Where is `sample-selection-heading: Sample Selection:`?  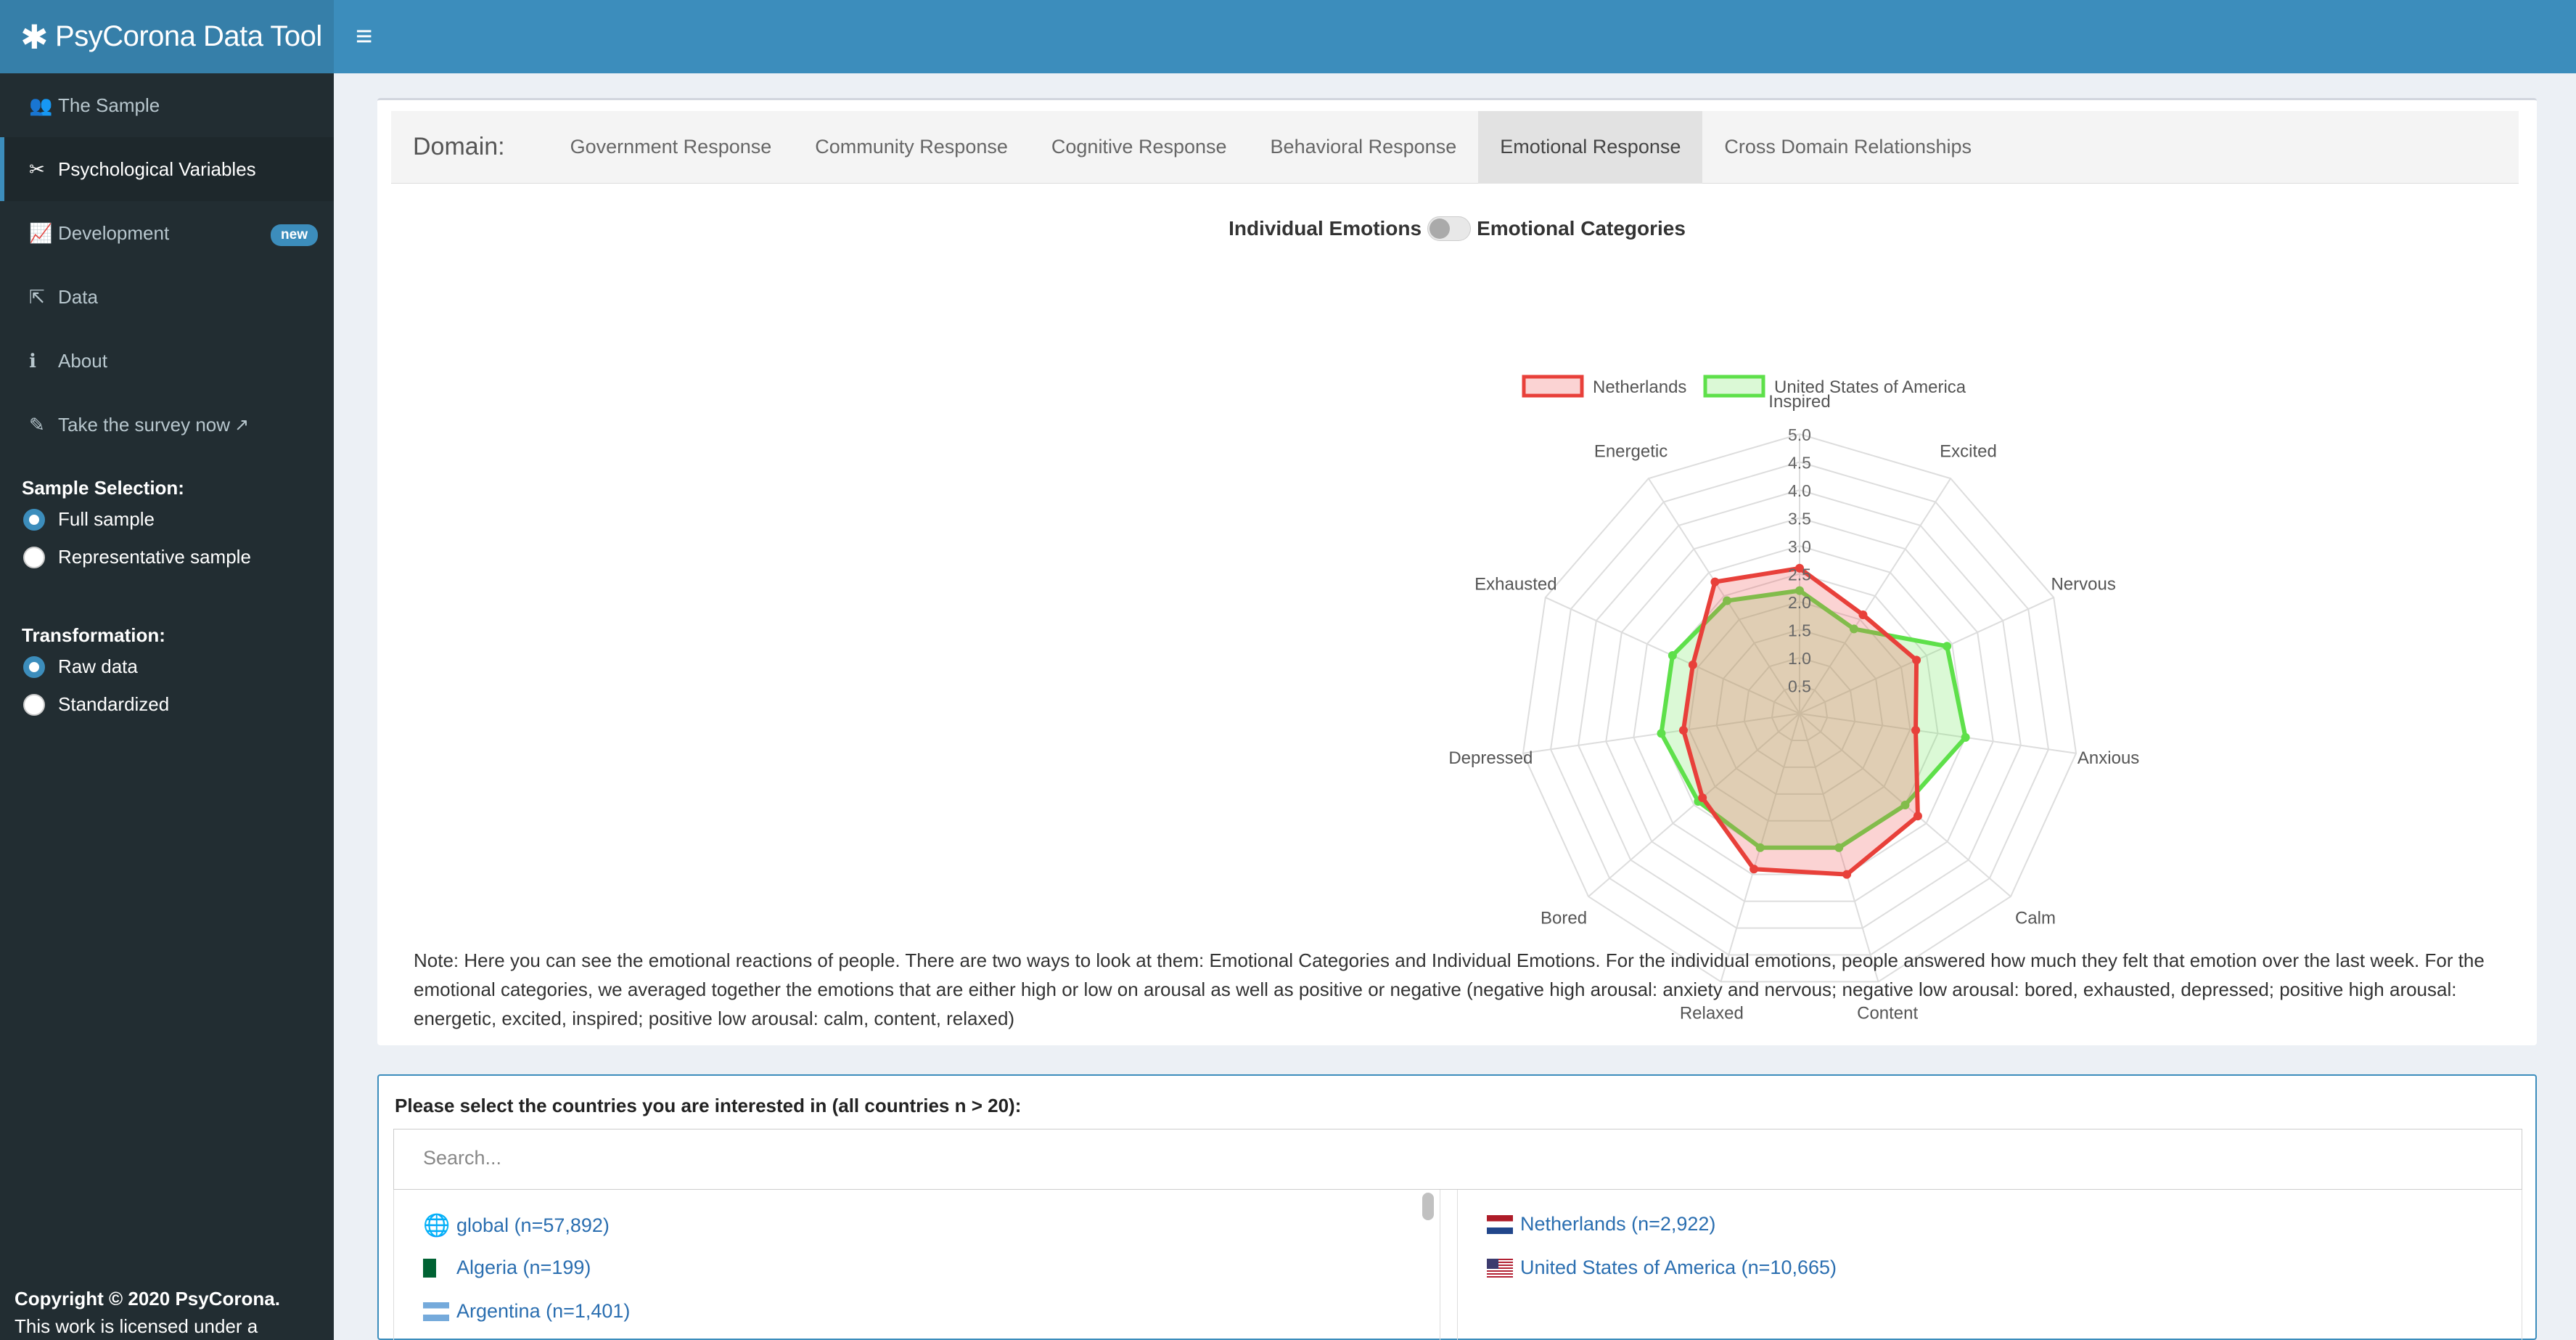
sample-selection-heading: Sample Selection: is located at coordinates (103, 488).